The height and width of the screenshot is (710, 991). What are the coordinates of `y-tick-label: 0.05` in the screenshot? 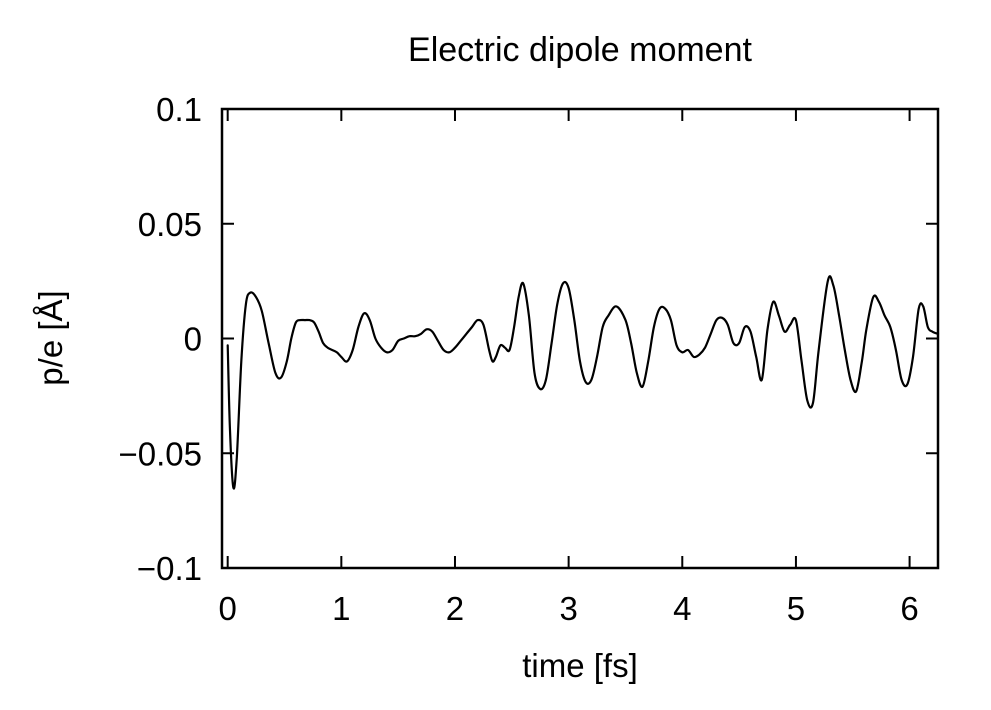 It's located at (170, 224).